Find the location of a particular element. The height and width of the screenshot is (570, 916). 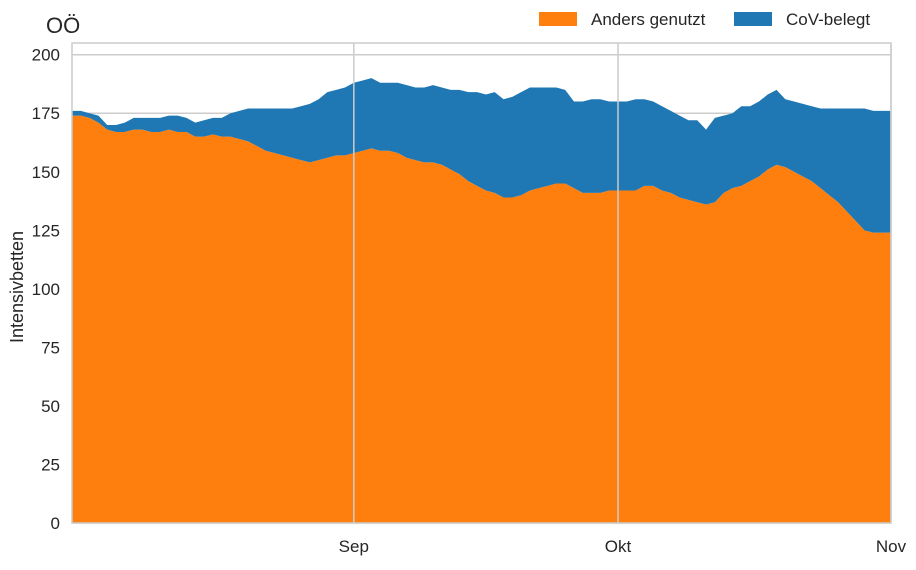

legend-label: Anders genutzt is located at coordinates (648, 19).